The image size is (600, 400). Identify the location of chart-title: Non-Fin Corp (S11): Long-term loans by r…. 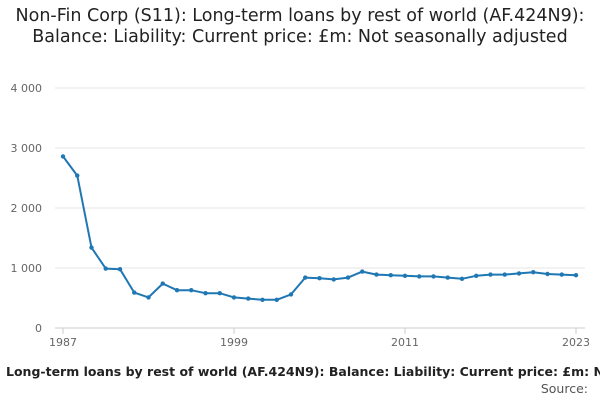
(300, 26).